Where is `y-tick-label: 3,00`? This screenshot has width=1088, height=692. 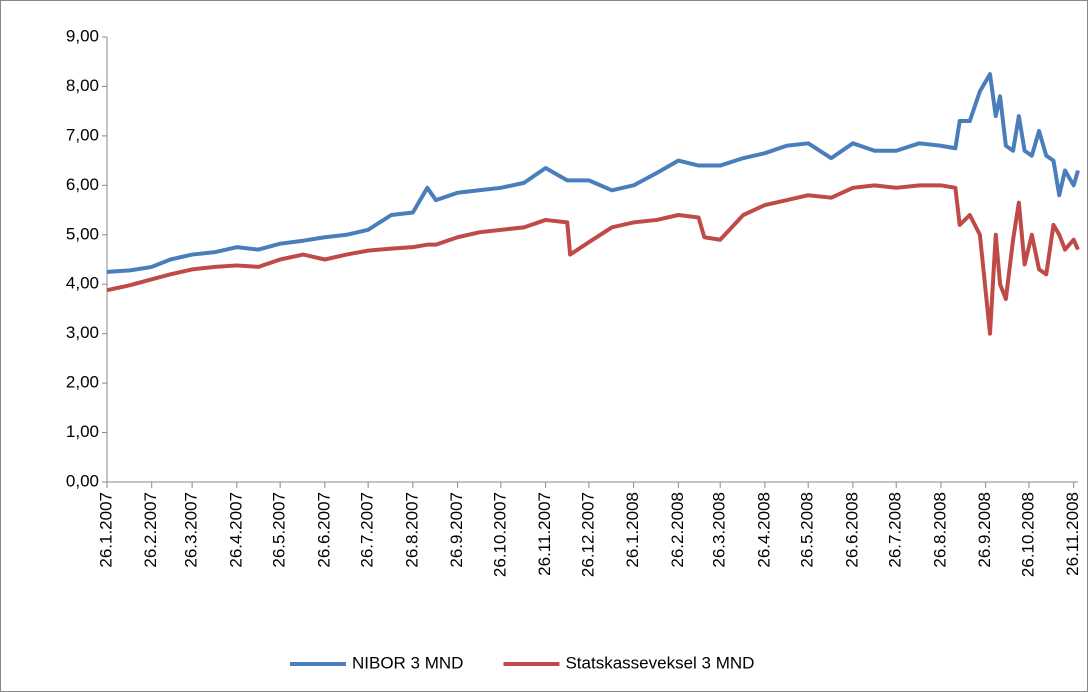
y-tick-label: 3,00 is located at coordinates (82, 332).